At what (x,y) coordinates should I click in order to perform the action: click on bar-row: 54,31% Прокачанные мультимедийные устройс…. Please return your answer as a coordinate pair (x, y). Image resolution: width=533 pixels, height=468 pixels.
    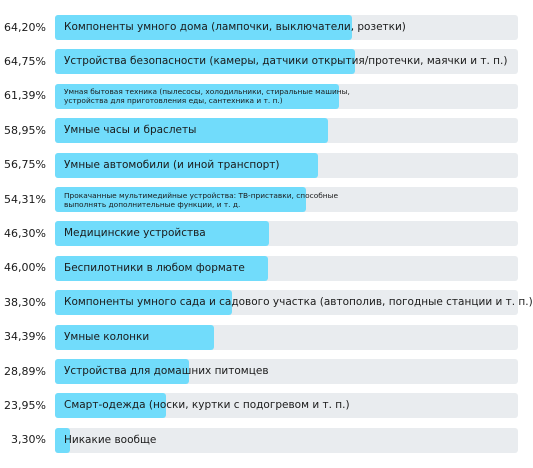
    Looking at the image, I should click on (266, 199).